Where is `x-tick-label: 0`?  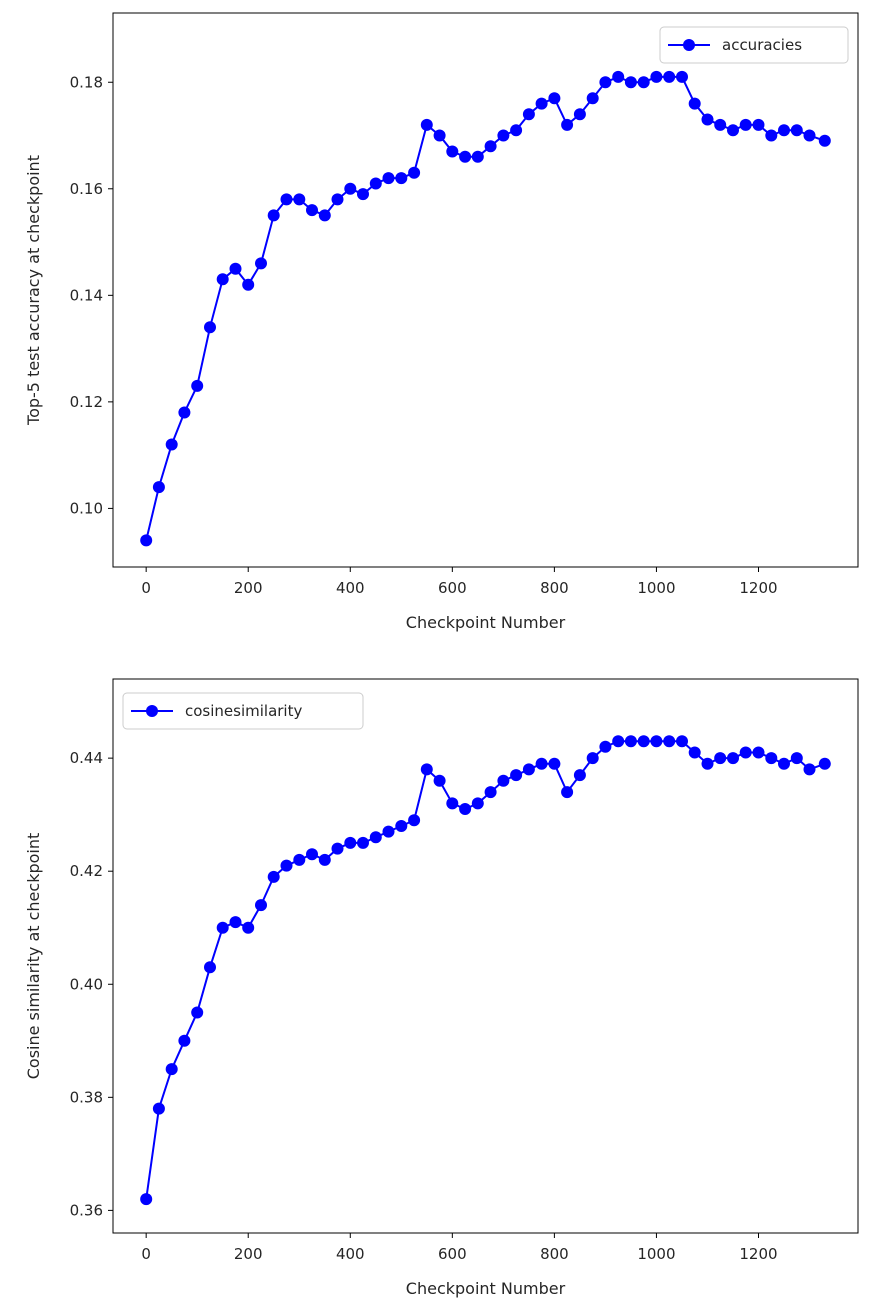
x-tick-label: 0 is located at coordinates (146, 588).